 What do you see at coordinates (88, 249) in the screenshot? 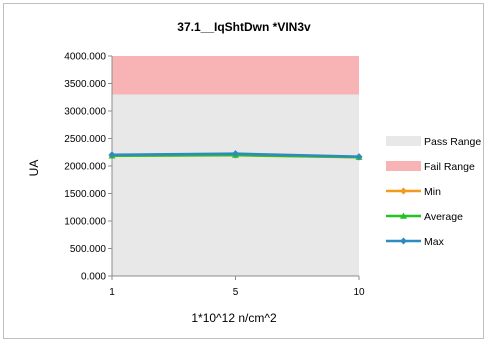
I see `y-tick-label: 500.000` at bounding box center [88, 249].